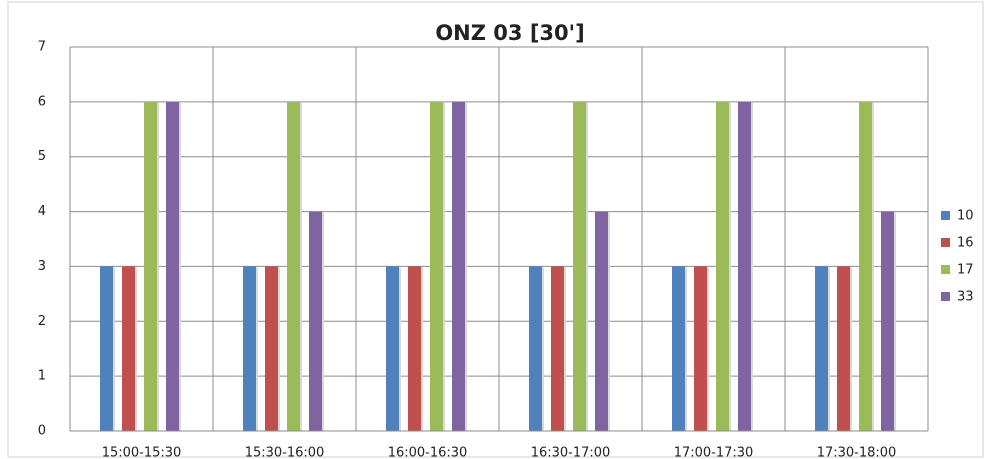  What do you see at coordinates (509, 33) in the screenshot?
I see `chart-title: ONZ 03 [30']` at bounding box center [509, 33].